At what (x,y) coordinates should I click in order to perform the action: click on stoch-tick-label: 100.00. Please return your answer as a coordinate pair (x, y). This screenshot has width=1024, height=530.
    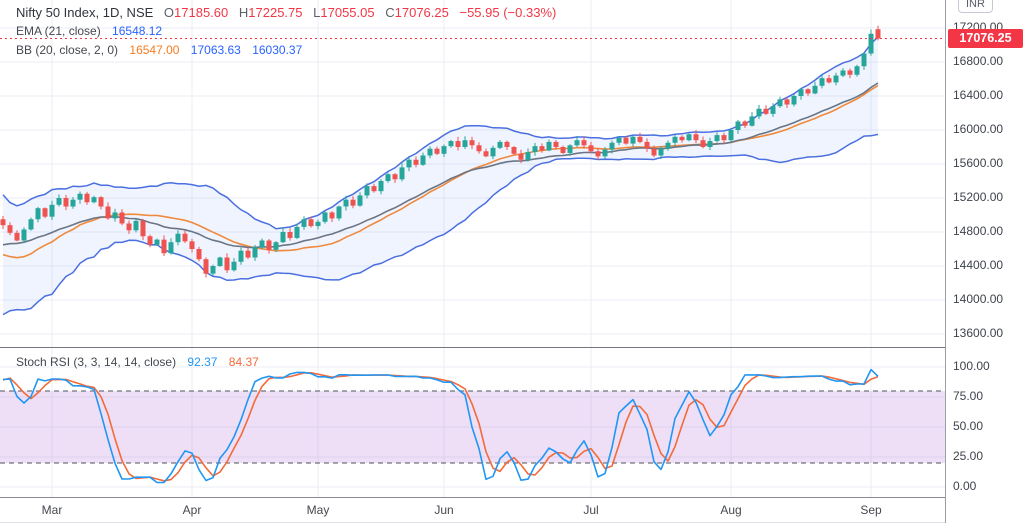
    Looking at the image, I should click on (971, 366).